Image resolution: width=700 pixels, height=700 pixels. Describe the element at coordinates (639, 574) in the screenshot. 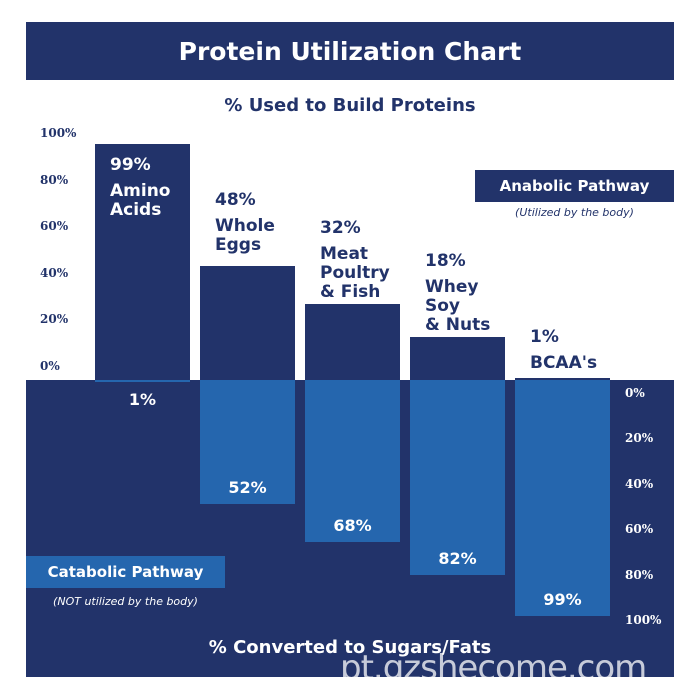

I see `right-tick-label: 80%` at that location.